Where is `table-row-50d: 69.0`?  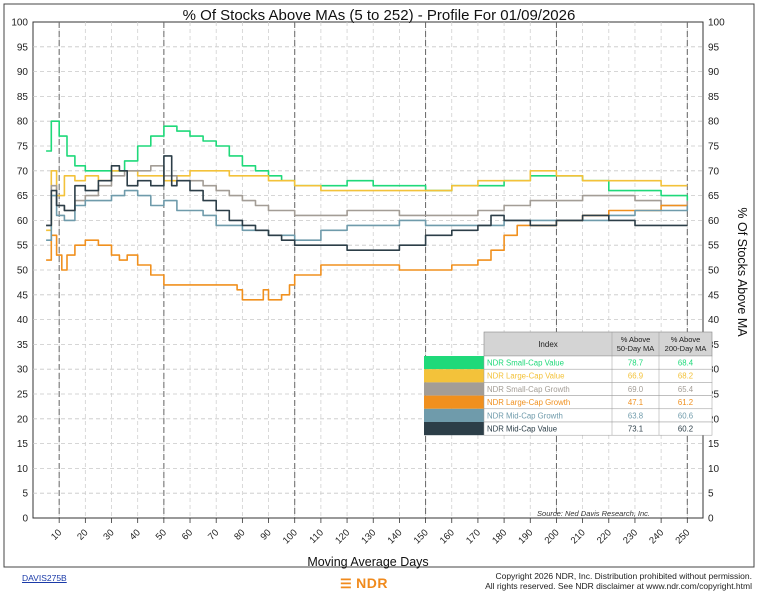
table-row-50d: 69.0 is located at coordinates (636, 389).